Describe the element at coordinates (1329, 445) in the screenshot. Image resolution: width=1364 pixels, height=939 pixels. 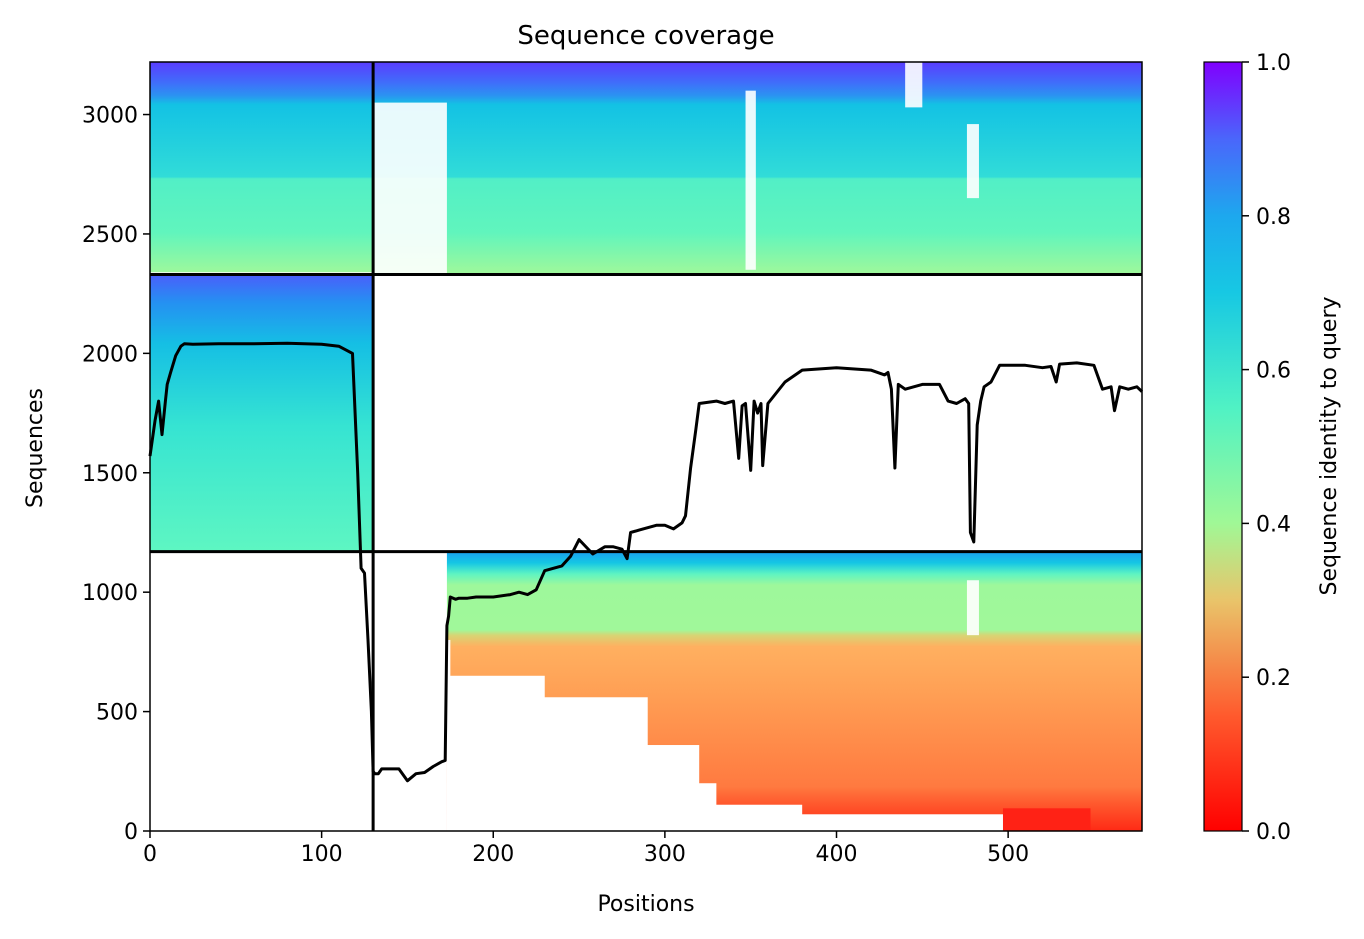
I see `colorbar-label: Sequence identity to query` at that location.